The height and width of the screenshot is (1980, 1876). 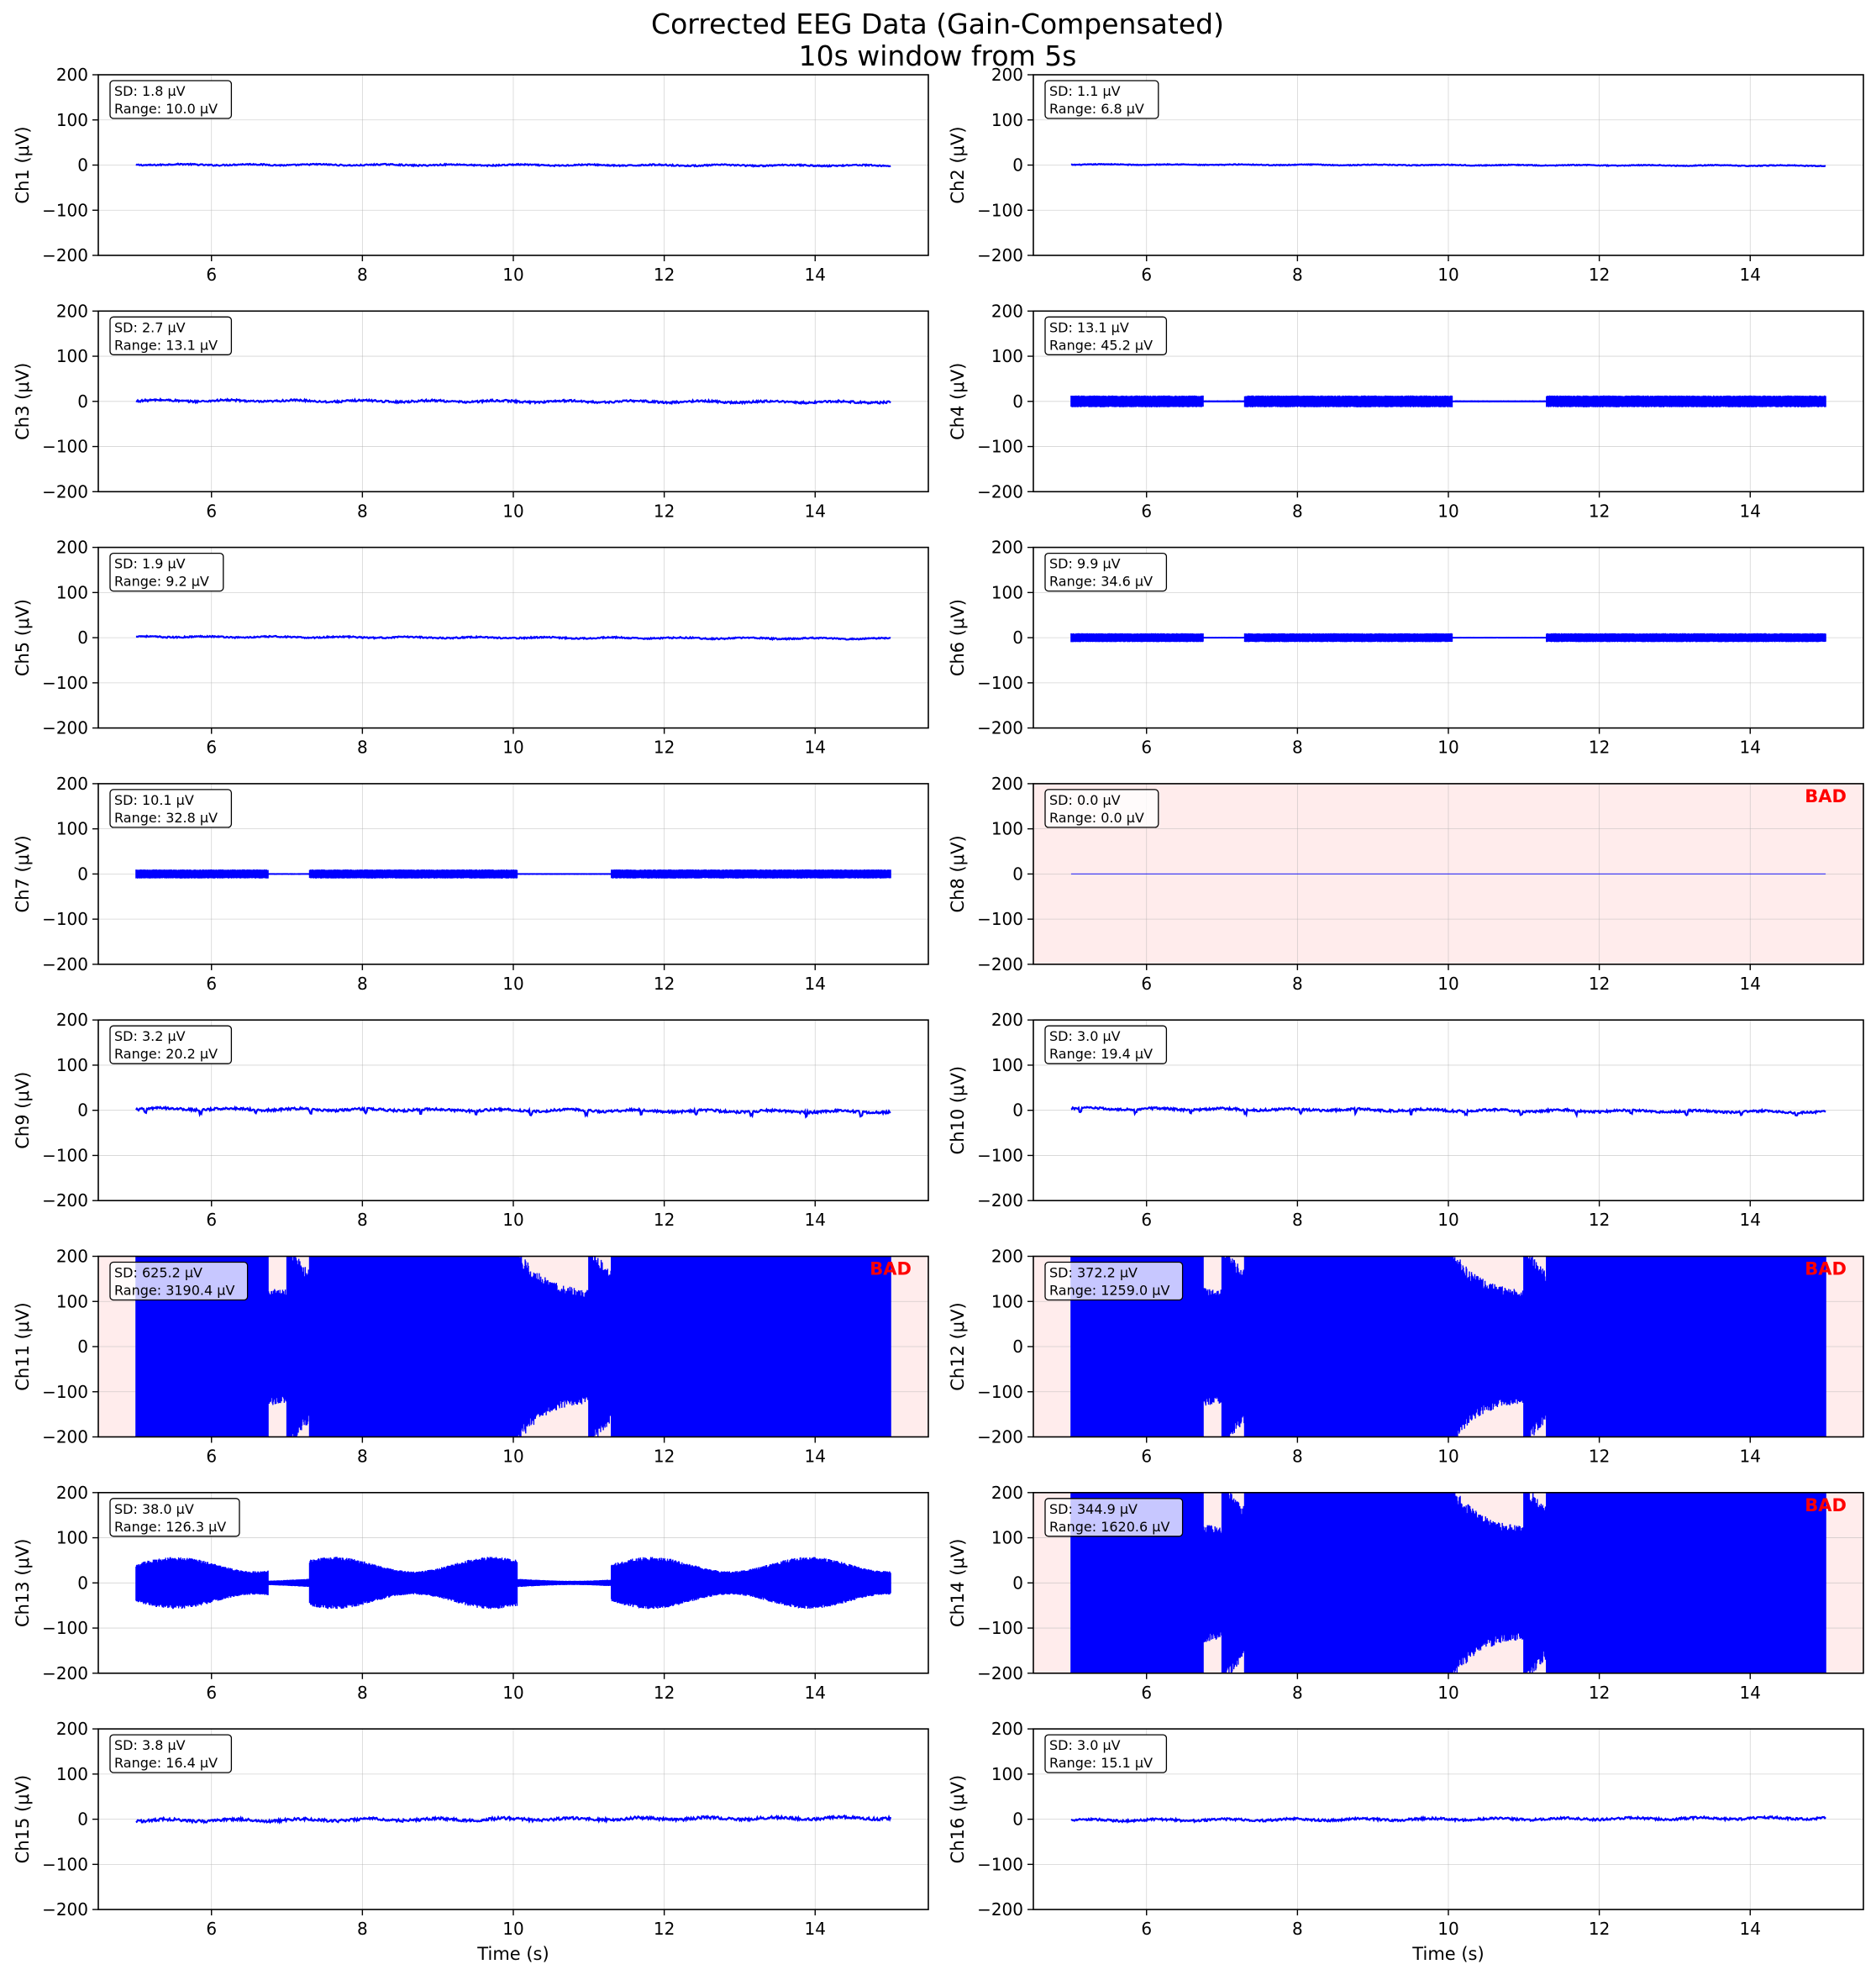 What do you see at coordinates (958, 401) in the screenshot?
I see `y-axis-label: Ch4 (μV)` at bounding box center [958, 401].